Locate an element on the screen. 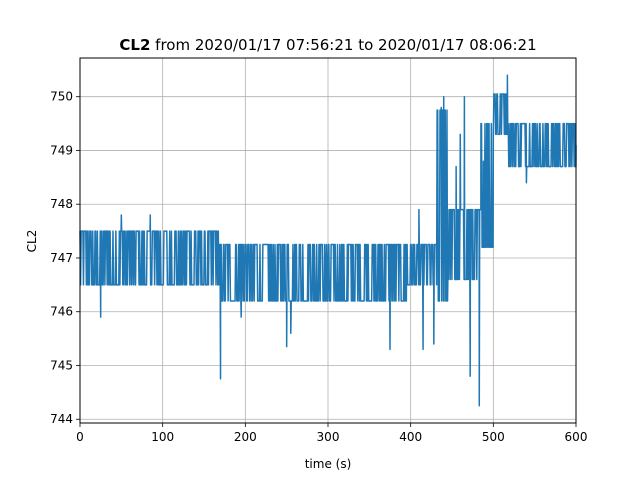 The image size is (640, 480). y-tick-label: 746 is located at coordinates (61, 312).